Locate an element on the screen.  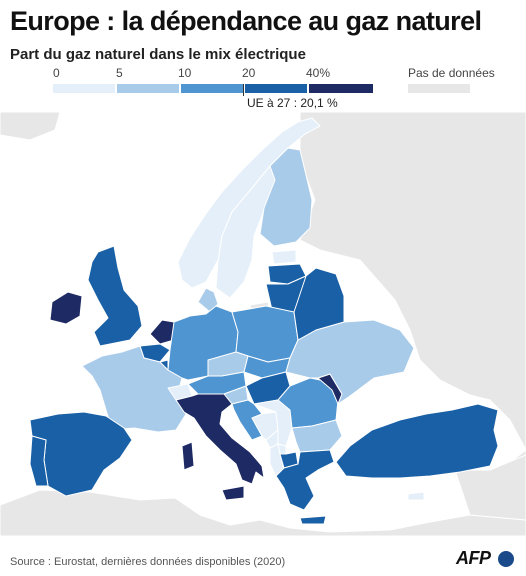
legend-no-data-label: Pas de données is located at coordinates (451, 73).